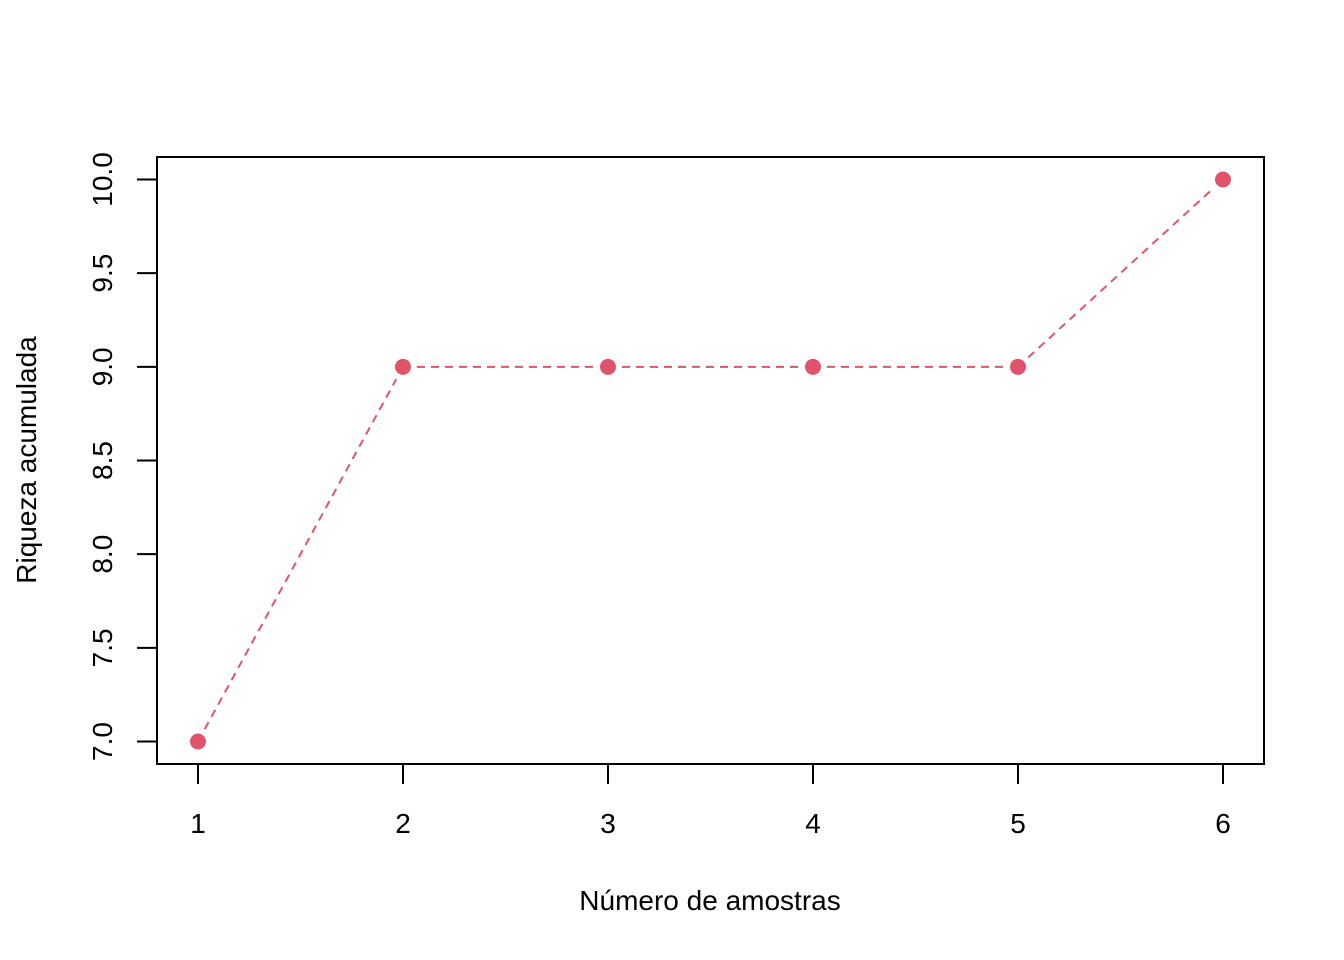 This screenshot has height=960, width=1344. Describe the element at coordinates (813, 823) in the screenshot. I see `x-tick-label: 4` at that location.